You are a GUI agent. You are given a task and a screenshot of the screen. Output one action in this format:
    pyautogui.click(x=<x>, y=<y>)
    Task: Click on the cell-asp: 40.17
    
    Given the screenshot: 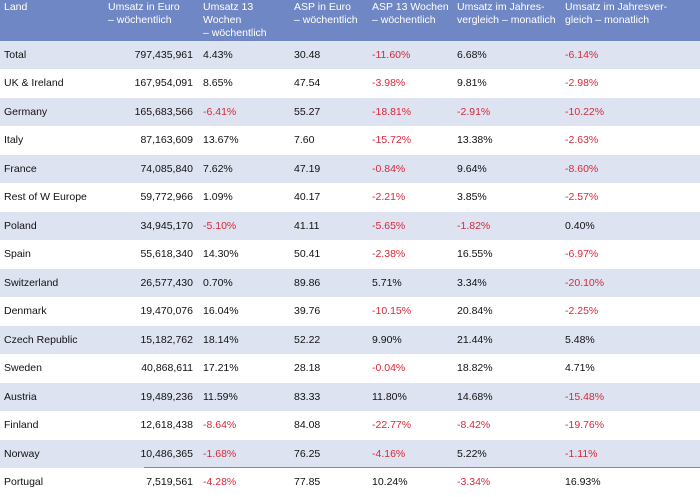 What is the action you would take?
    pyautogui.click(x=329, y=197)
    